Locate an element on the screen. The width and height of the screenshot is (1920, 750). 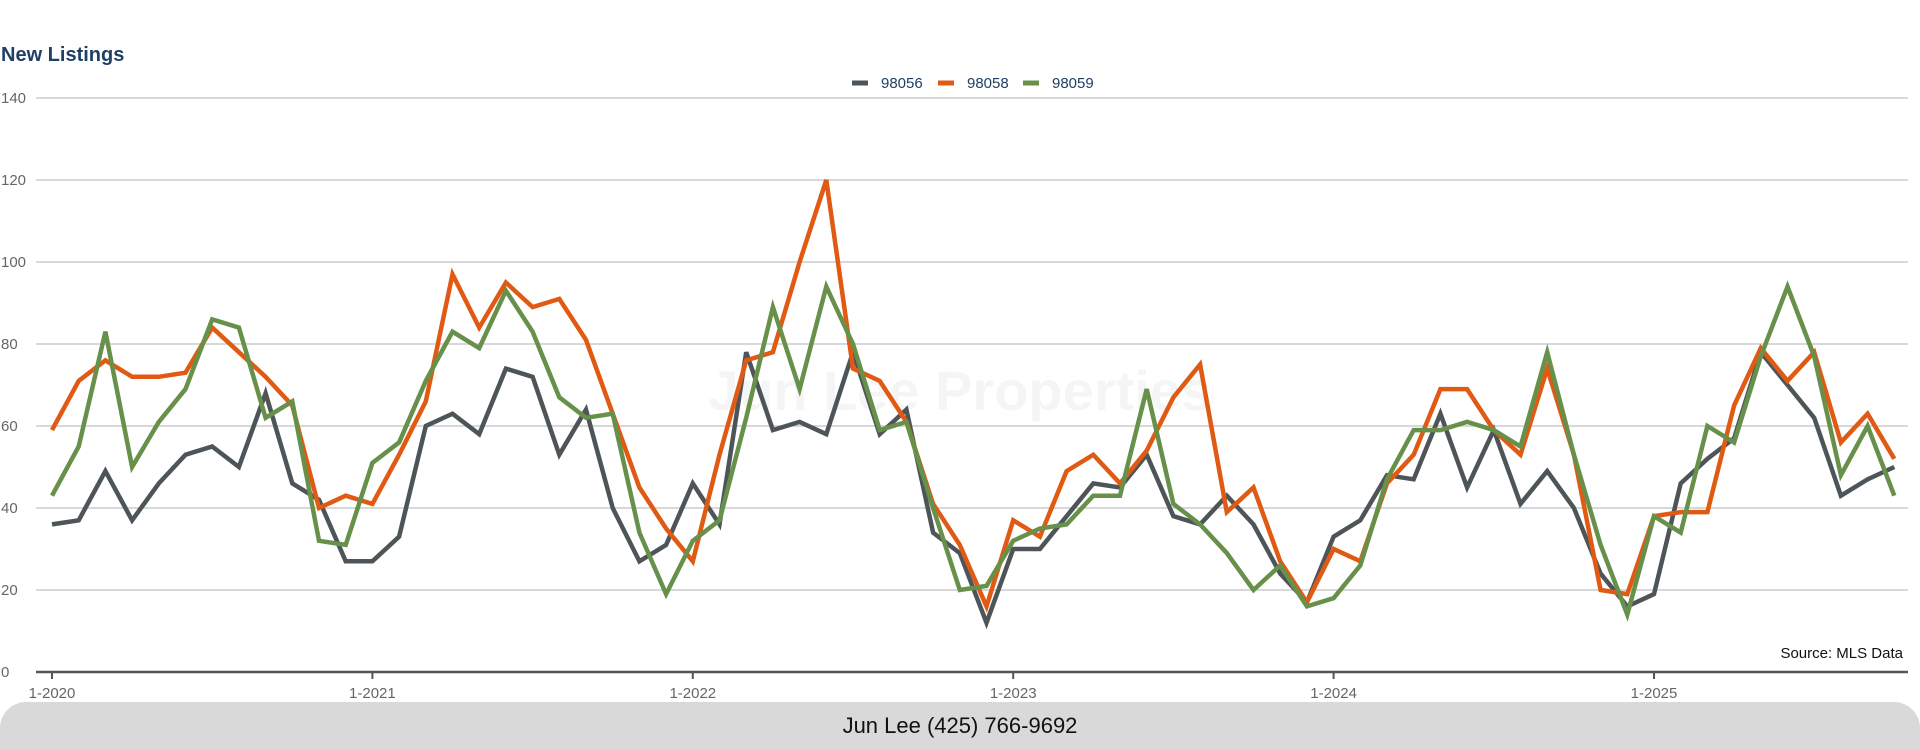
footer-bar: Jun Lee (425) 766-9692 is located at coordinates (960, 726).